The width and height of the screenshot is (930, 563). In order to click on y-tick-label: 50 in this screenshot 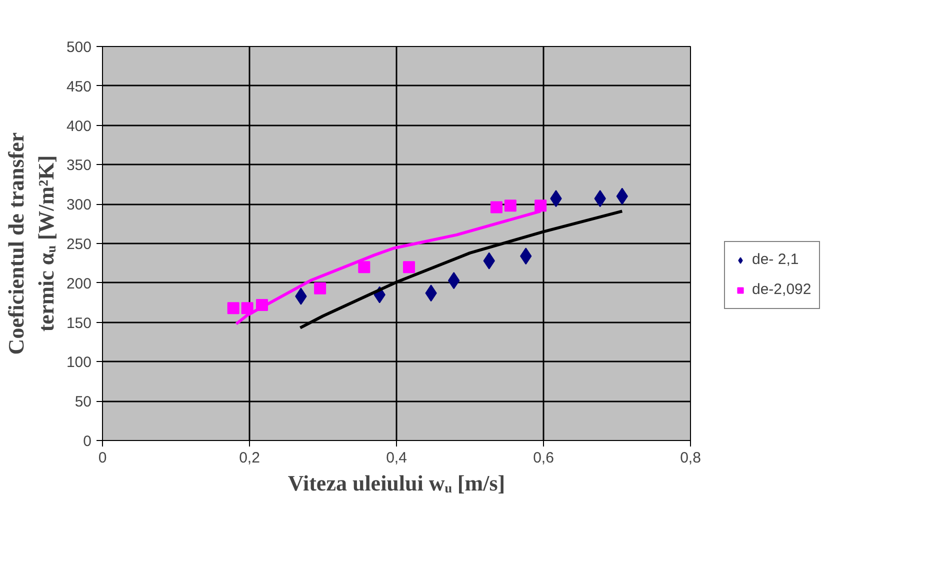, I will do `click(83, 402)`.